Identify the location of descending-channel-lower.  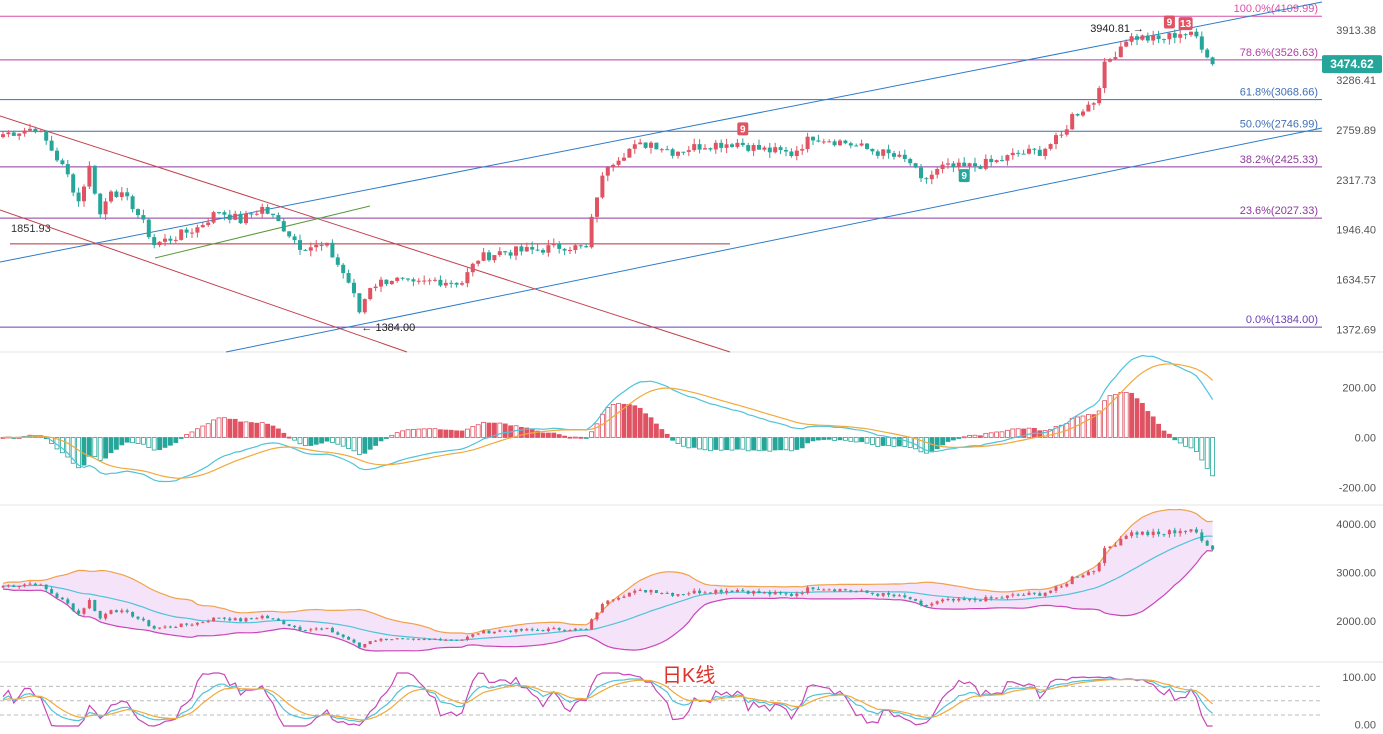
(204, 281).